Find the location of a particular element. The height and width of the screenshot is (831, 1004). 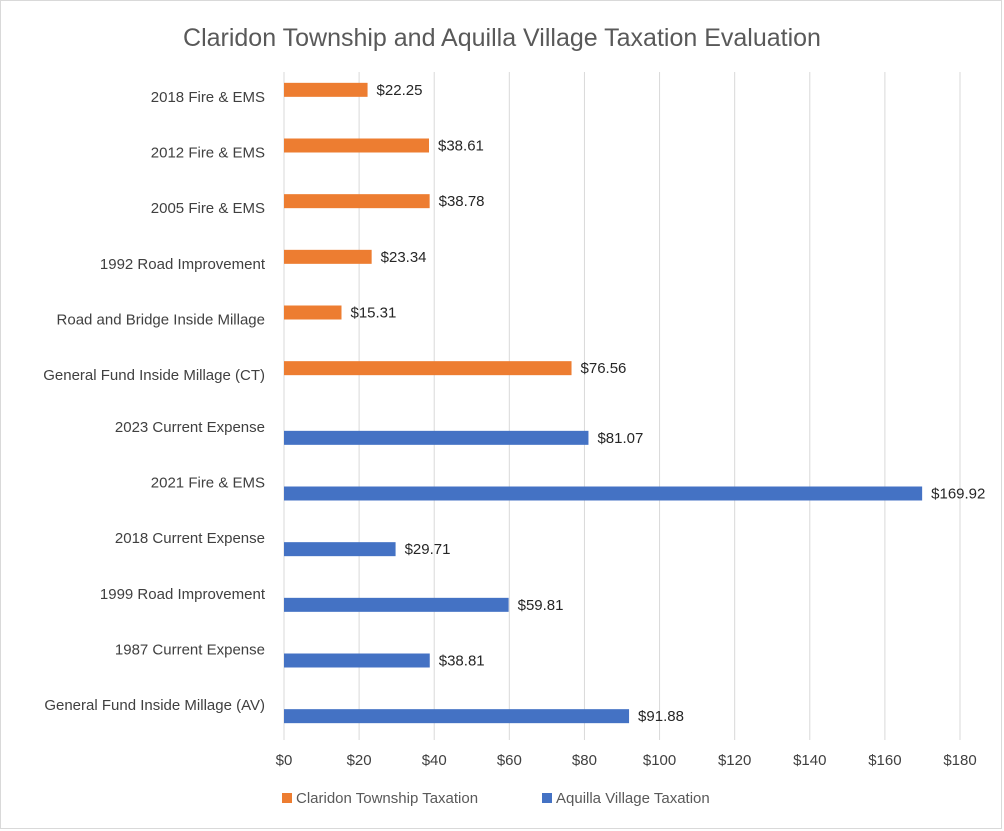

data-label: $38.81 is located at coordinates (462, 661).